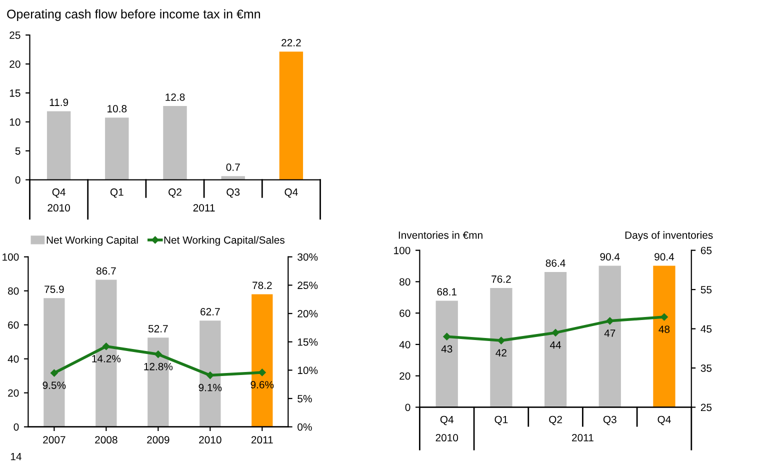 The image size is (783, 467). I want to click on data-label: 42, so click(501, 352).